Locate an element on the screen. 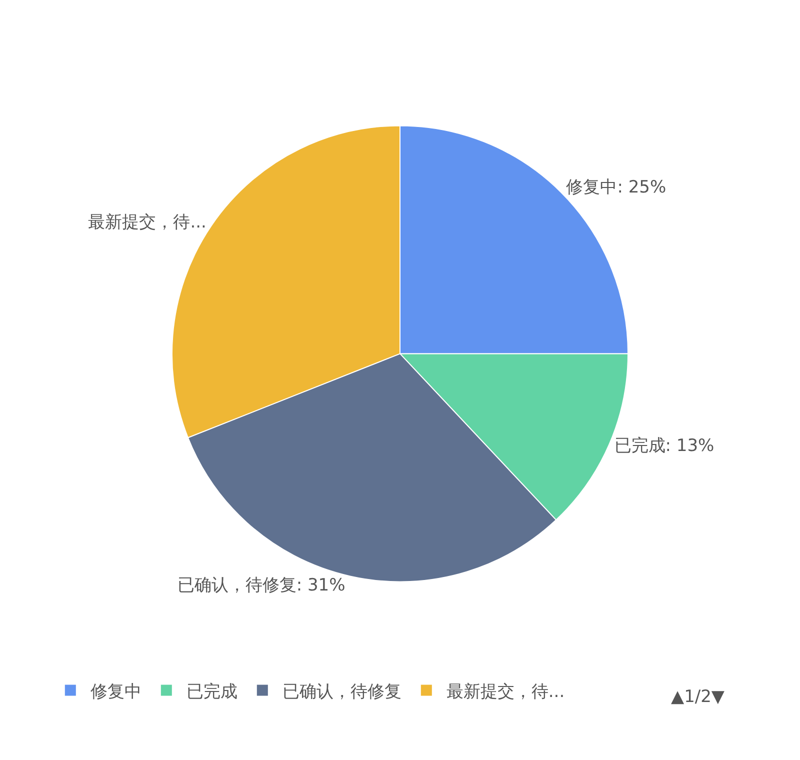  data-label: 修复中: 25% is located at coordinates (616, 187).